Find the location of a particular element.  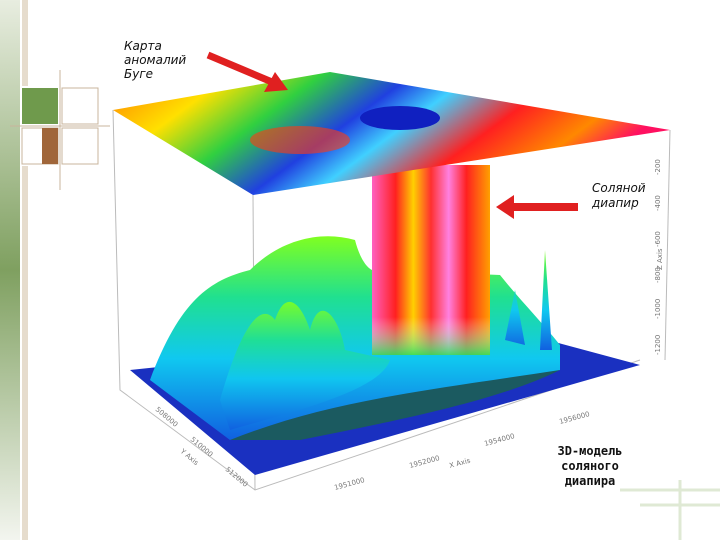

surface-peaks is located at coordinates (528, 300).